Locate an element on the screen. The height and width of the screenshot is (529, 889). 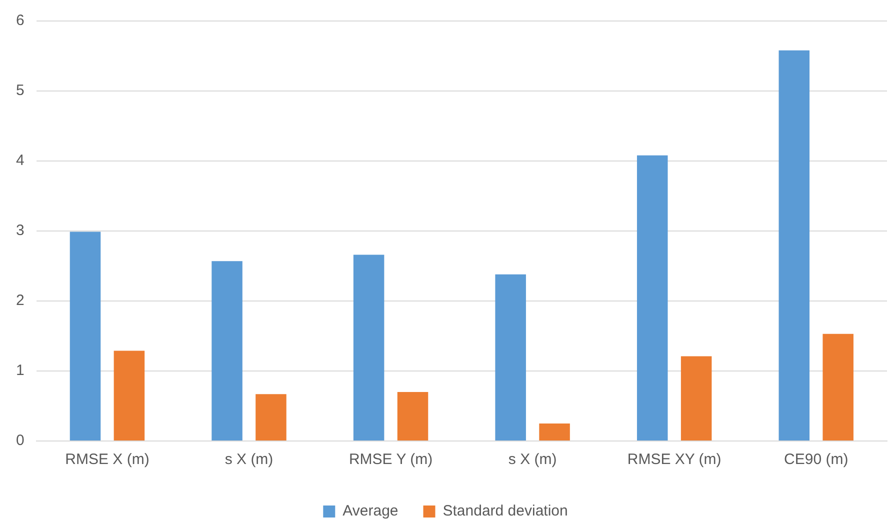
y-tick-label: 3 is located at coordinates (20, 231).